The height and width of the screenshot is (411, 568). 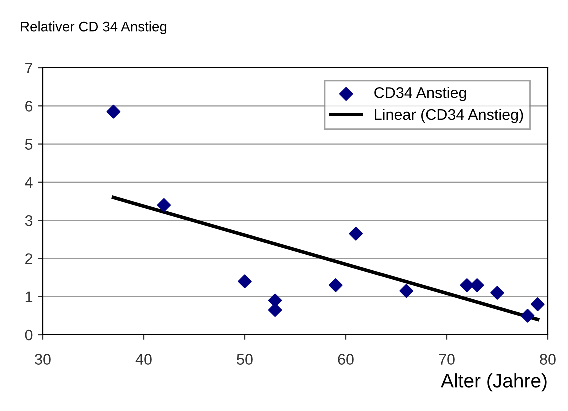 I want to click on x-tick-label: 40, so click(x=144, y=359).